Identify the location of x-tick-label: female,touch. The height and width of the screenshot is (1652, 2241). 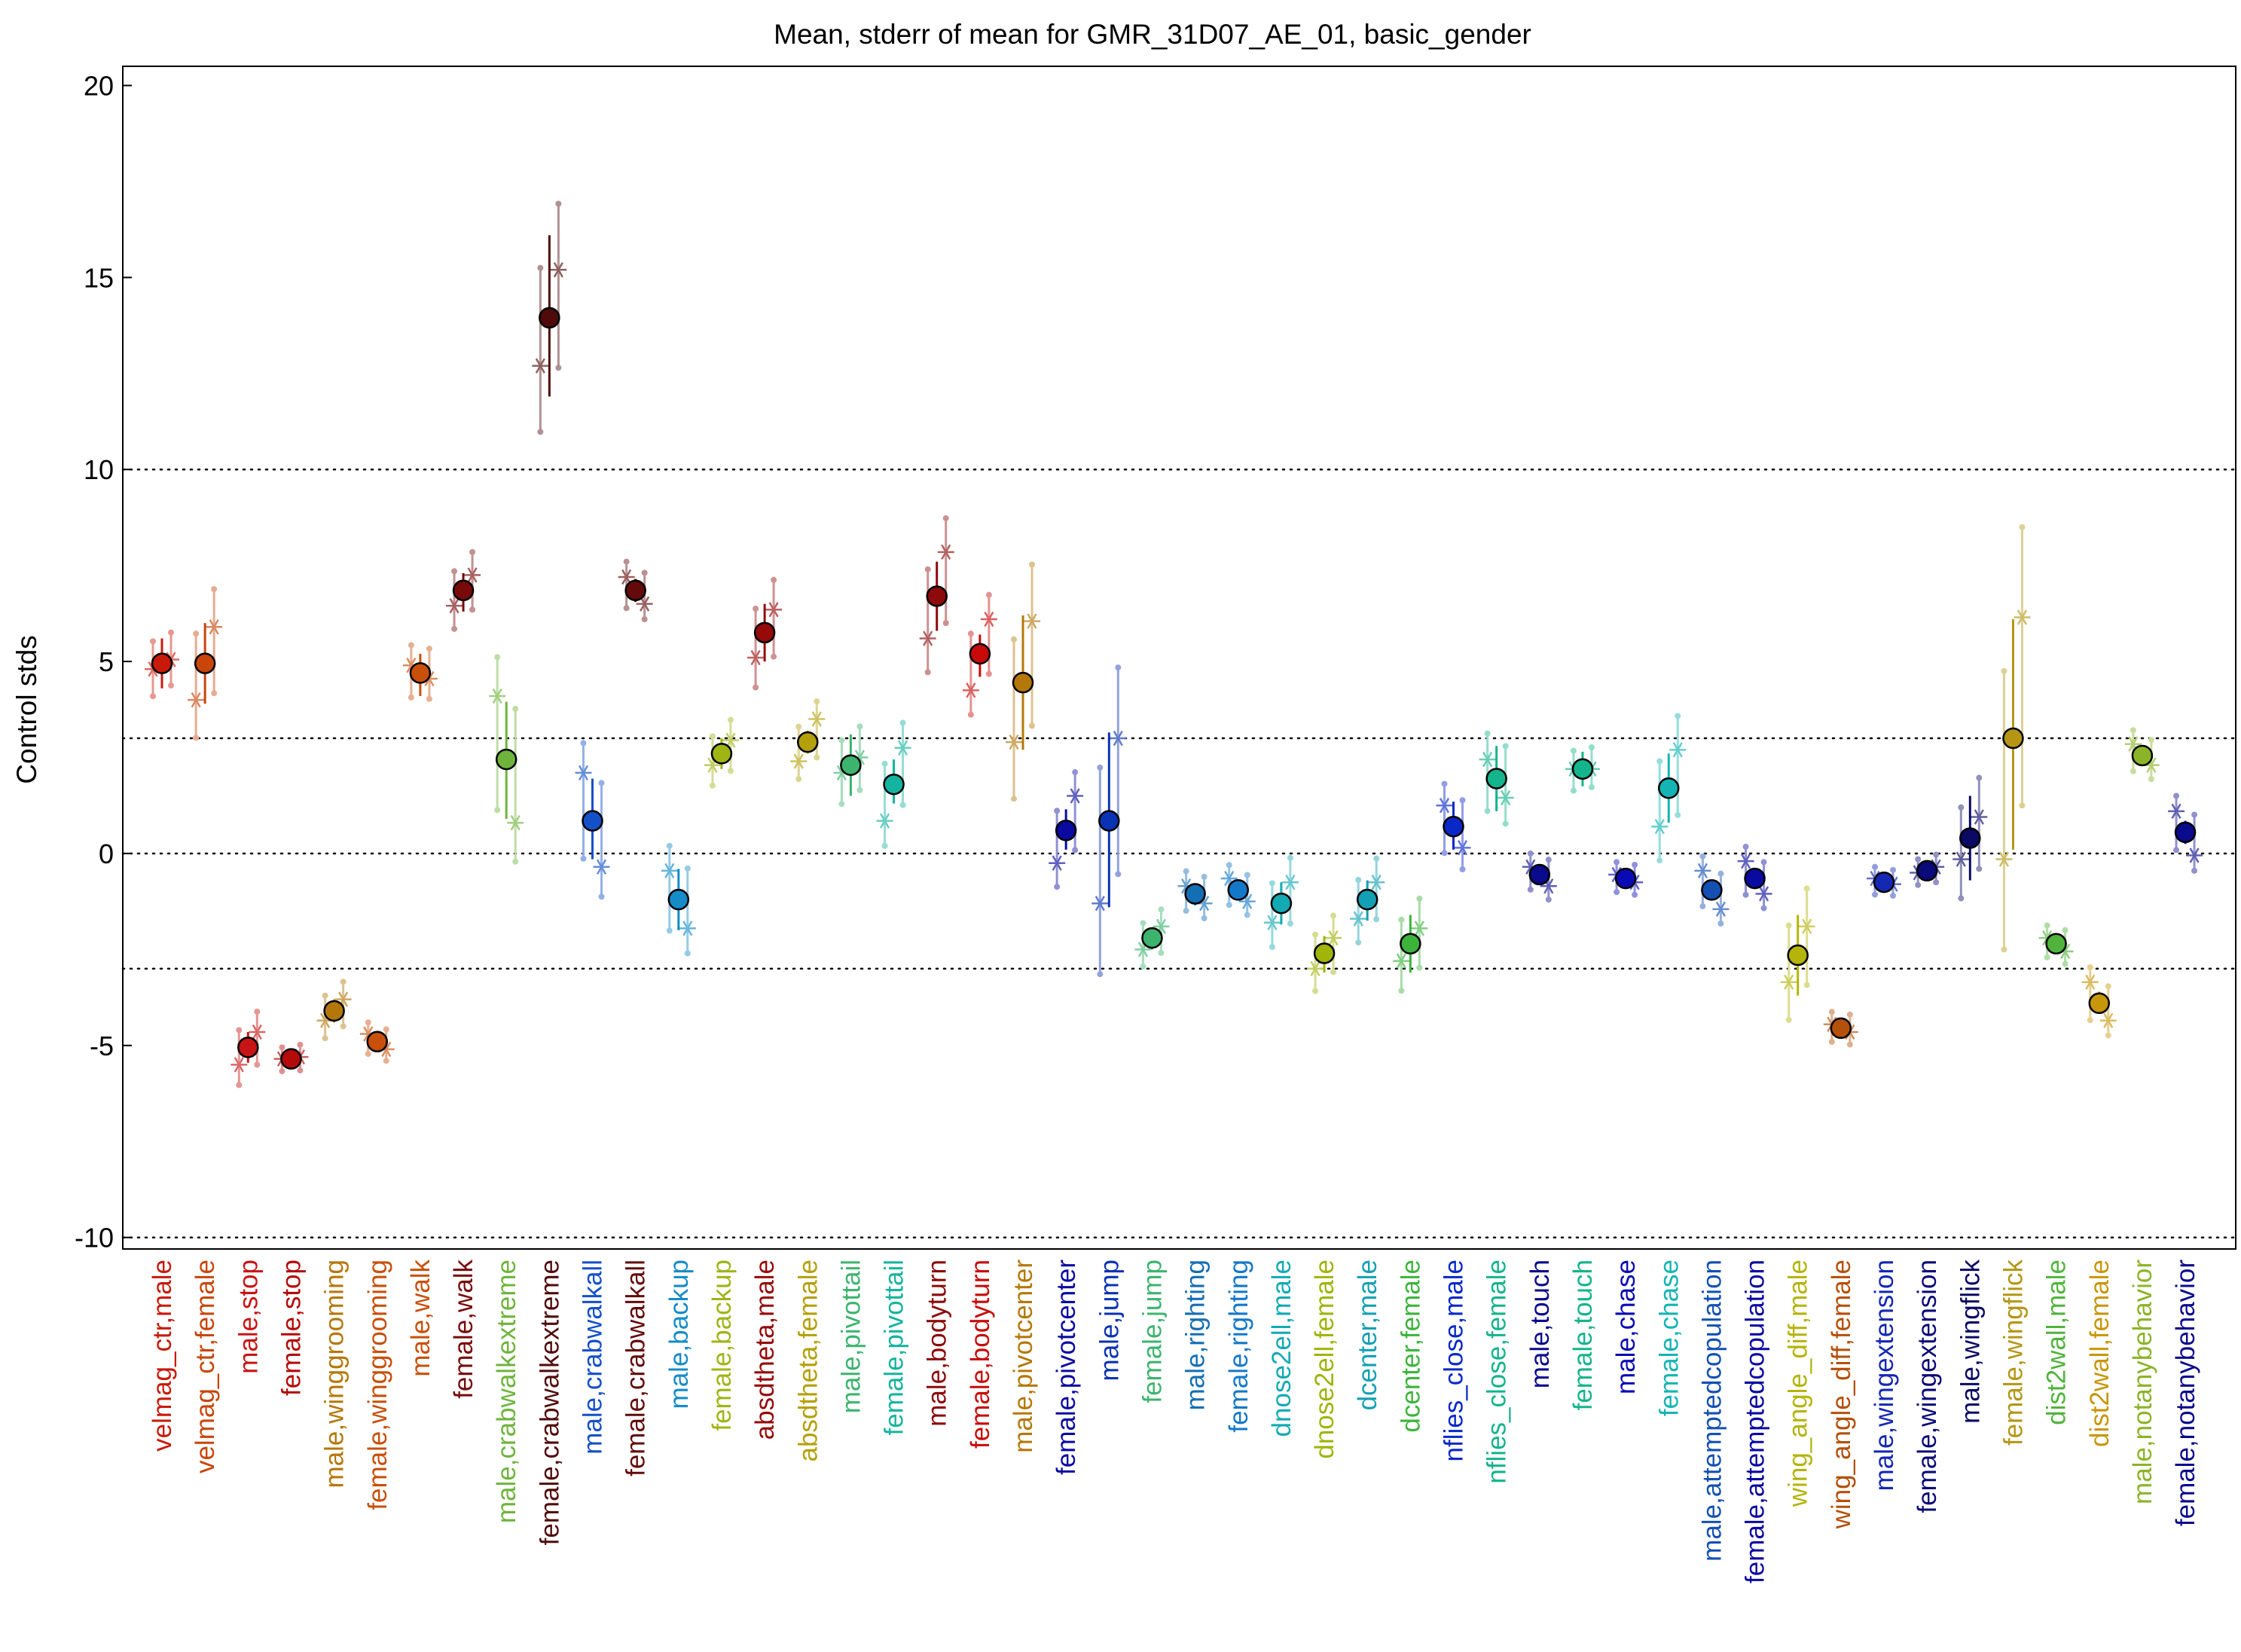
(1583, 1335).